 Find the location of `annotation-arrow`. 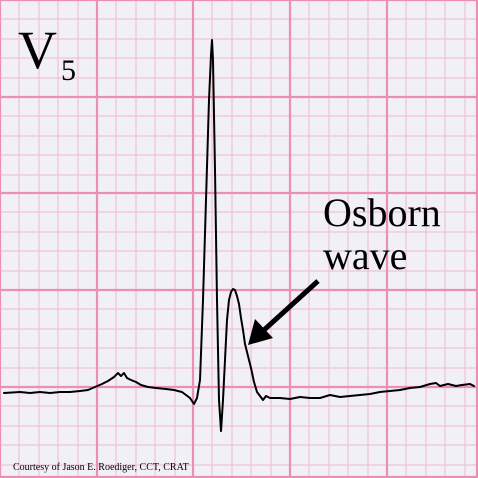

annotation-arrow is located at coordinates (284, 312).